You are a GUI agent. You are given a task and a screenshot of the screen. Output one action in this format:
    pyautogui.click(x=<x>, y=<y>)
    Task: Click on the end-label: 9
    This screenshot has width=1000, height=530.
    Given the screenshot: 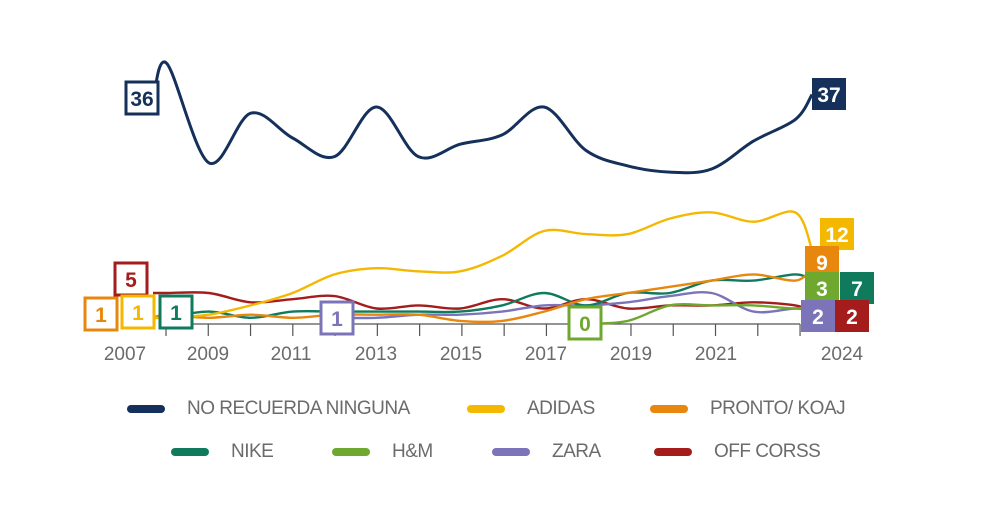 What is the action you would take?
    pyautogui.click(x=822, y=263)
    